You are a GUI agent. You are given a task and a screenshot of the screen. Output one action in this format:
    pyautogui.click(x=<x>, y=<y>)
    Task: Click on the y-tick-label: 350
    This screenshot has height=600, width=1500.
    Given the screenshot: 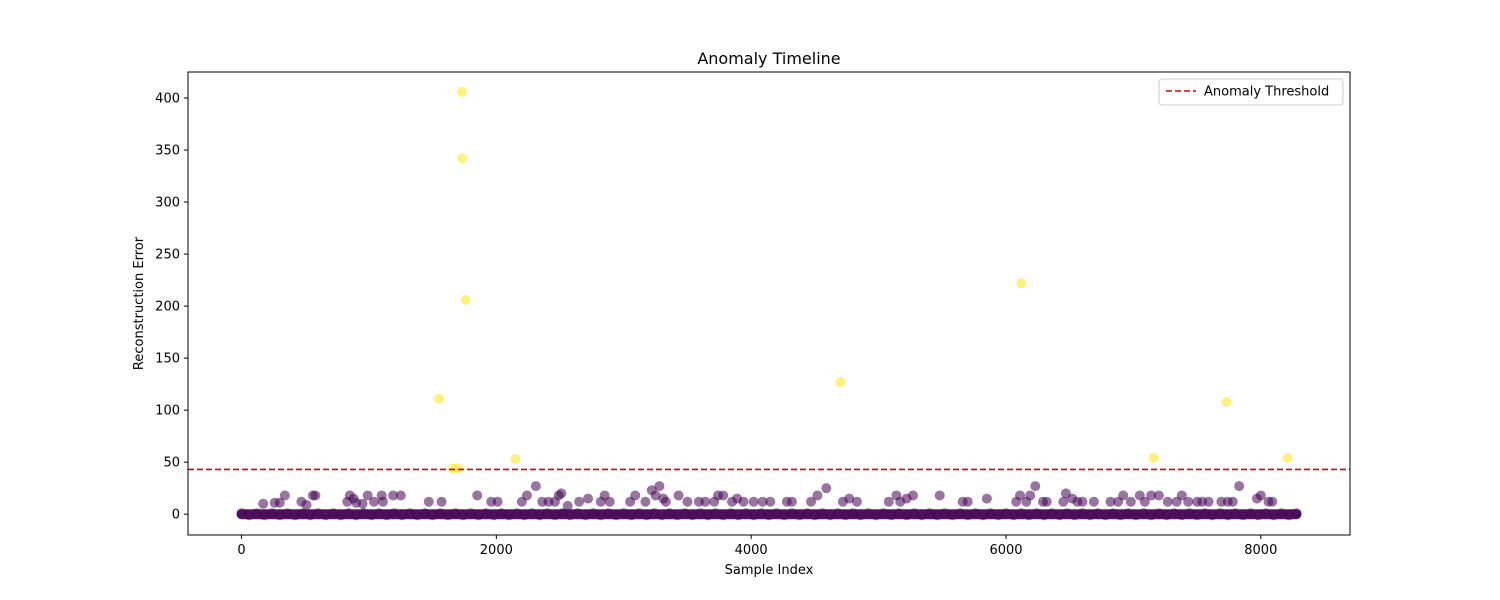 What is the action you would take?
    pyautogui.click(x=167, y=151)
    